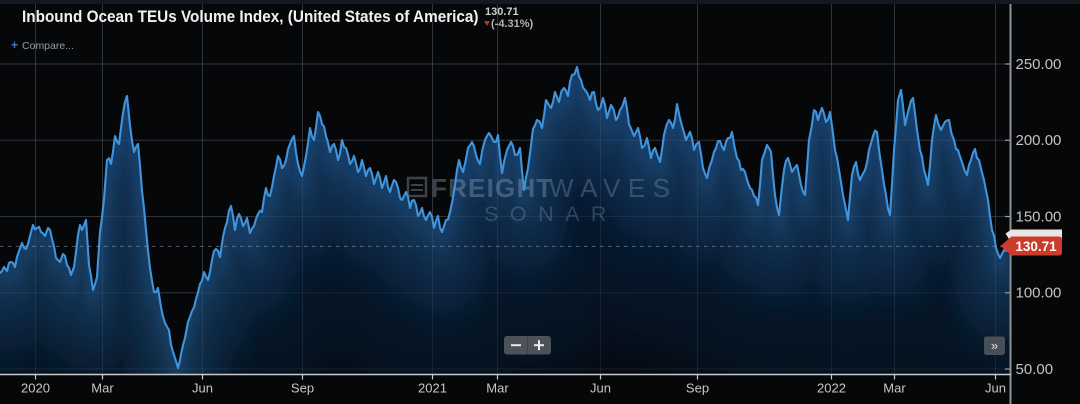  What do you see at coordinates (432, 388) in the screenshot?
I see `svg-text: 2021` at bounding box center [432, 388].